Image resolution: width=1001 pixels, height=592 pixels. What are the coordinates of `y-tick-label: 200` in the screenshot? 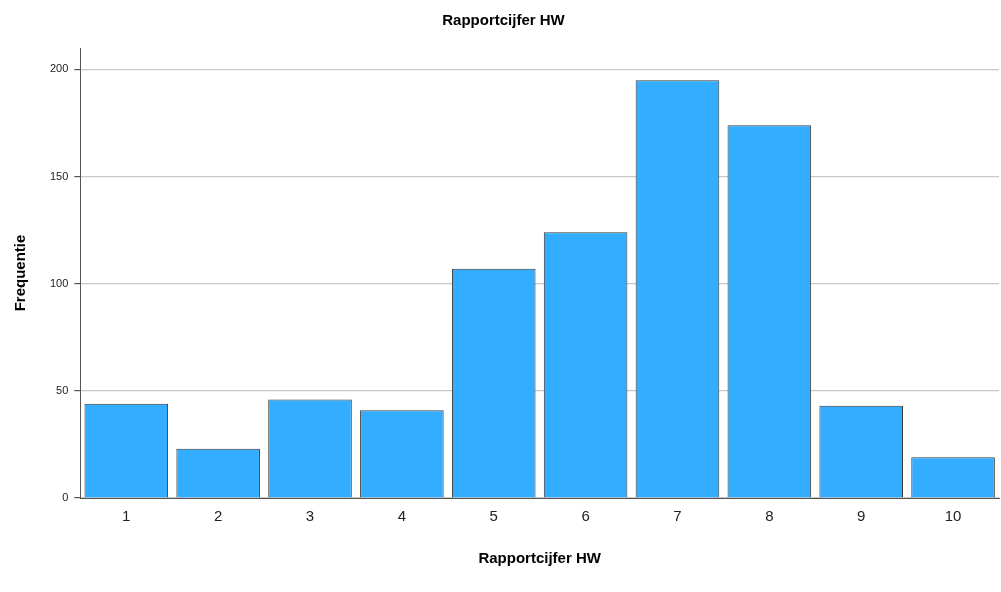 It's located at (59, 68).